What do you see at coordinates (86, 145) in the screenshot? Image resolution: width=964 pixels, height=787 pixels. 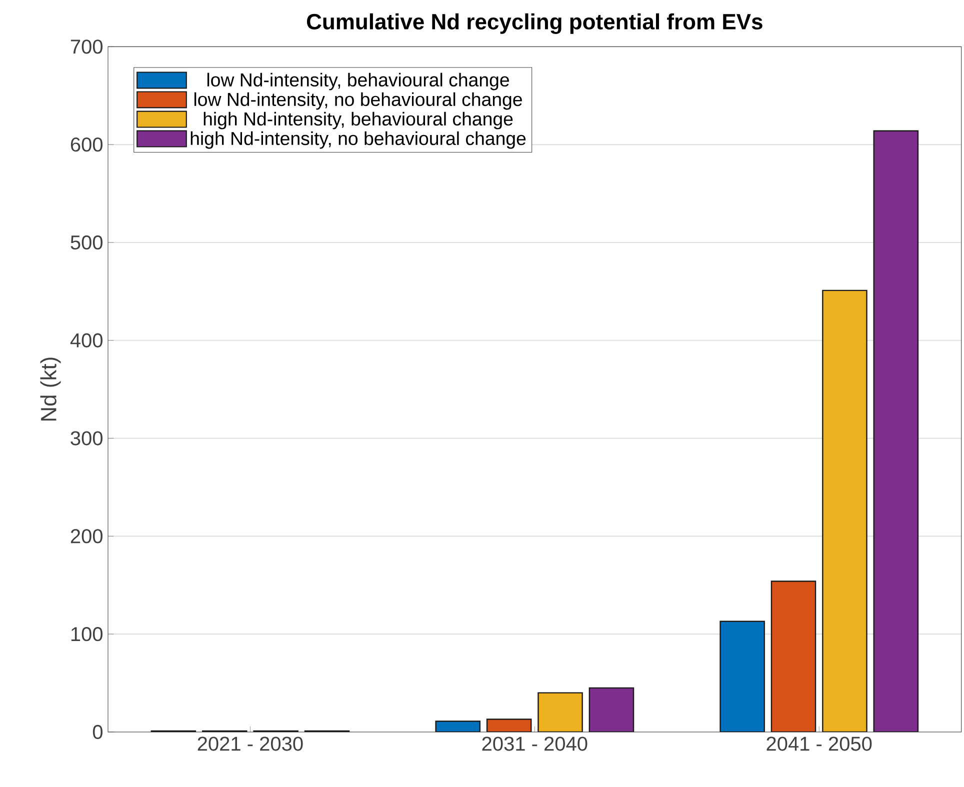 I see `y-tick-label: 600` at bounding box center [86, 145].